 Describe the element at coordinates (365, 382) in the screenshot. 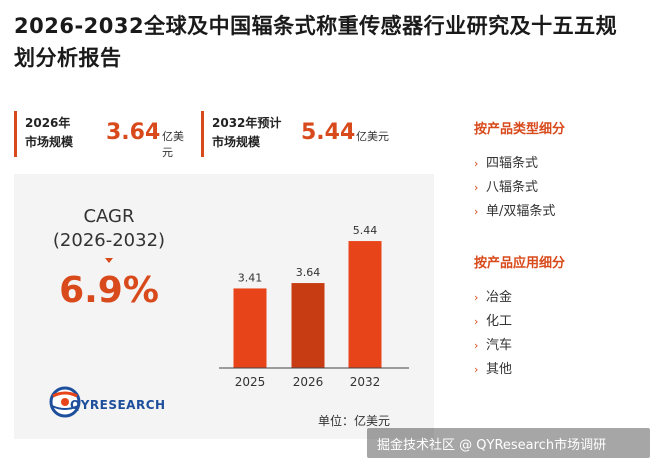

I see `x-tick-label-2032: 2032` at that location.